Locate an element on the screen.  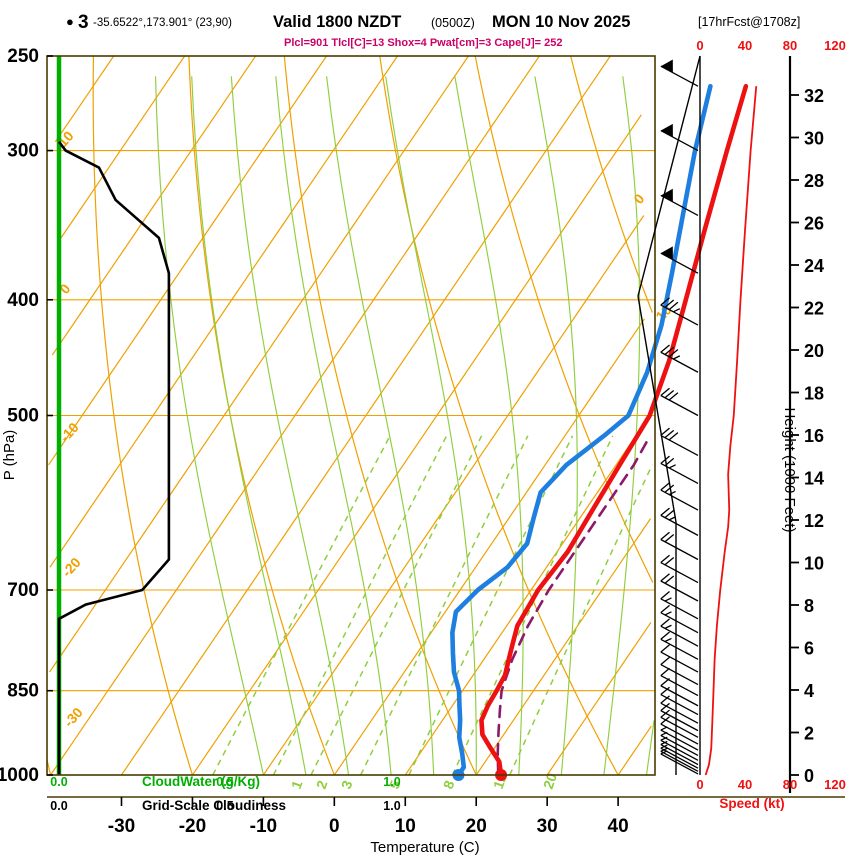
temperature-tick-label: 30 is located at coordinates (547, 826).